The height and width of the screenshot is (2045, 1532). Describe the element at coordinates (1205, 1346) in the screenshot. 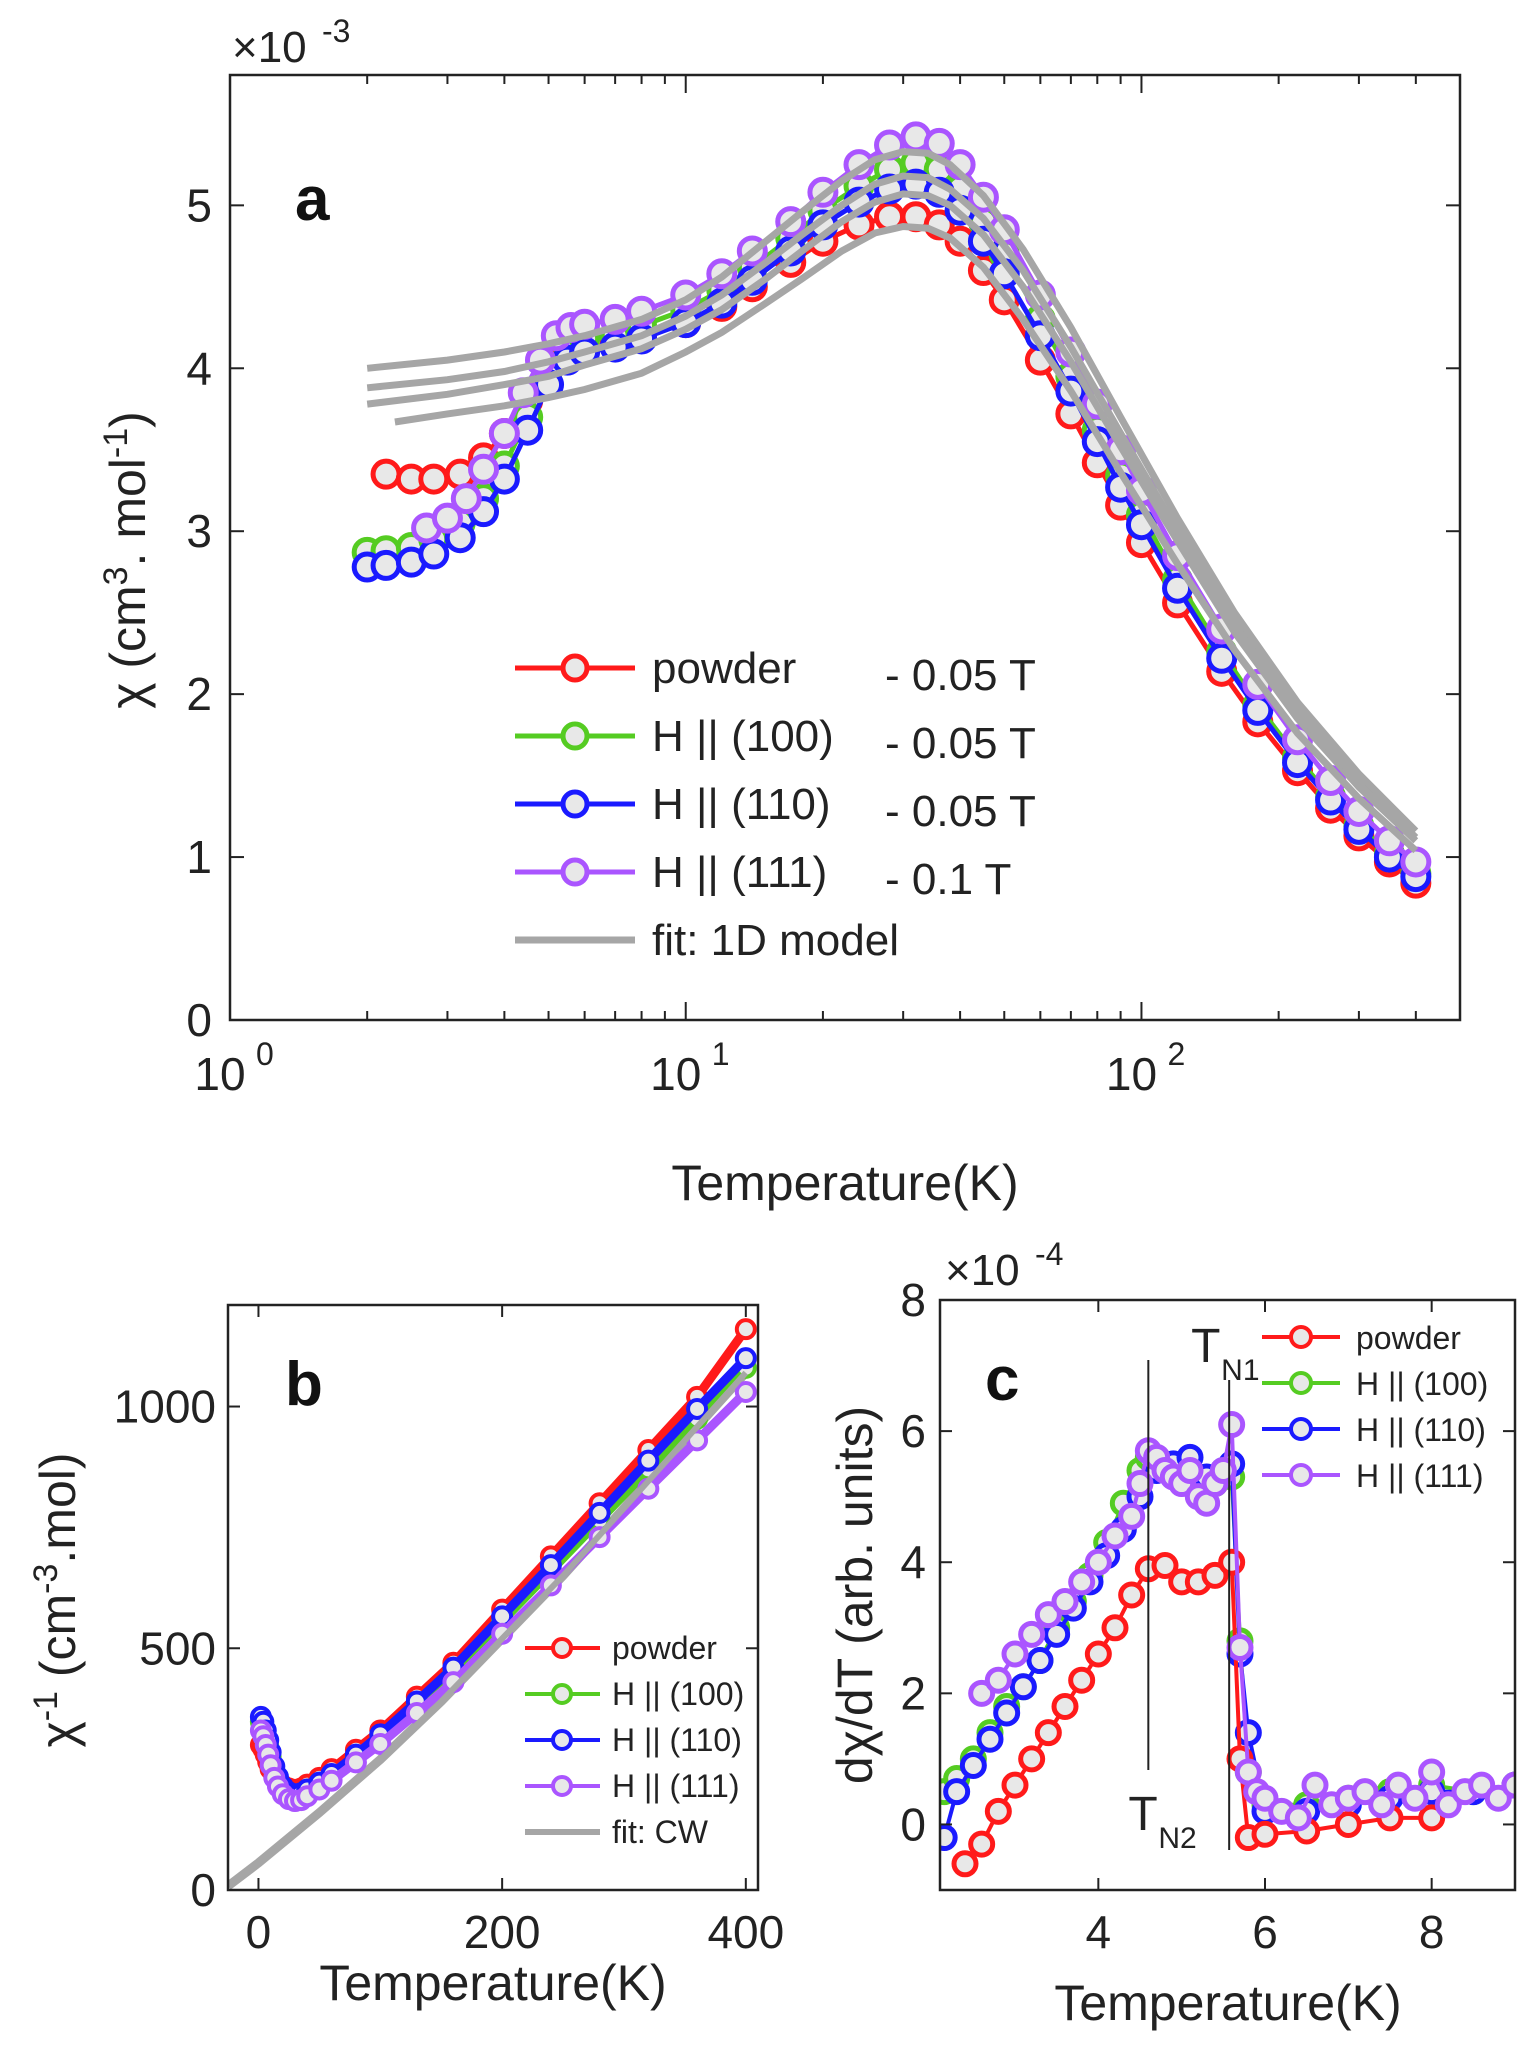

I see `panel-c-tn1-label: T` at that location.